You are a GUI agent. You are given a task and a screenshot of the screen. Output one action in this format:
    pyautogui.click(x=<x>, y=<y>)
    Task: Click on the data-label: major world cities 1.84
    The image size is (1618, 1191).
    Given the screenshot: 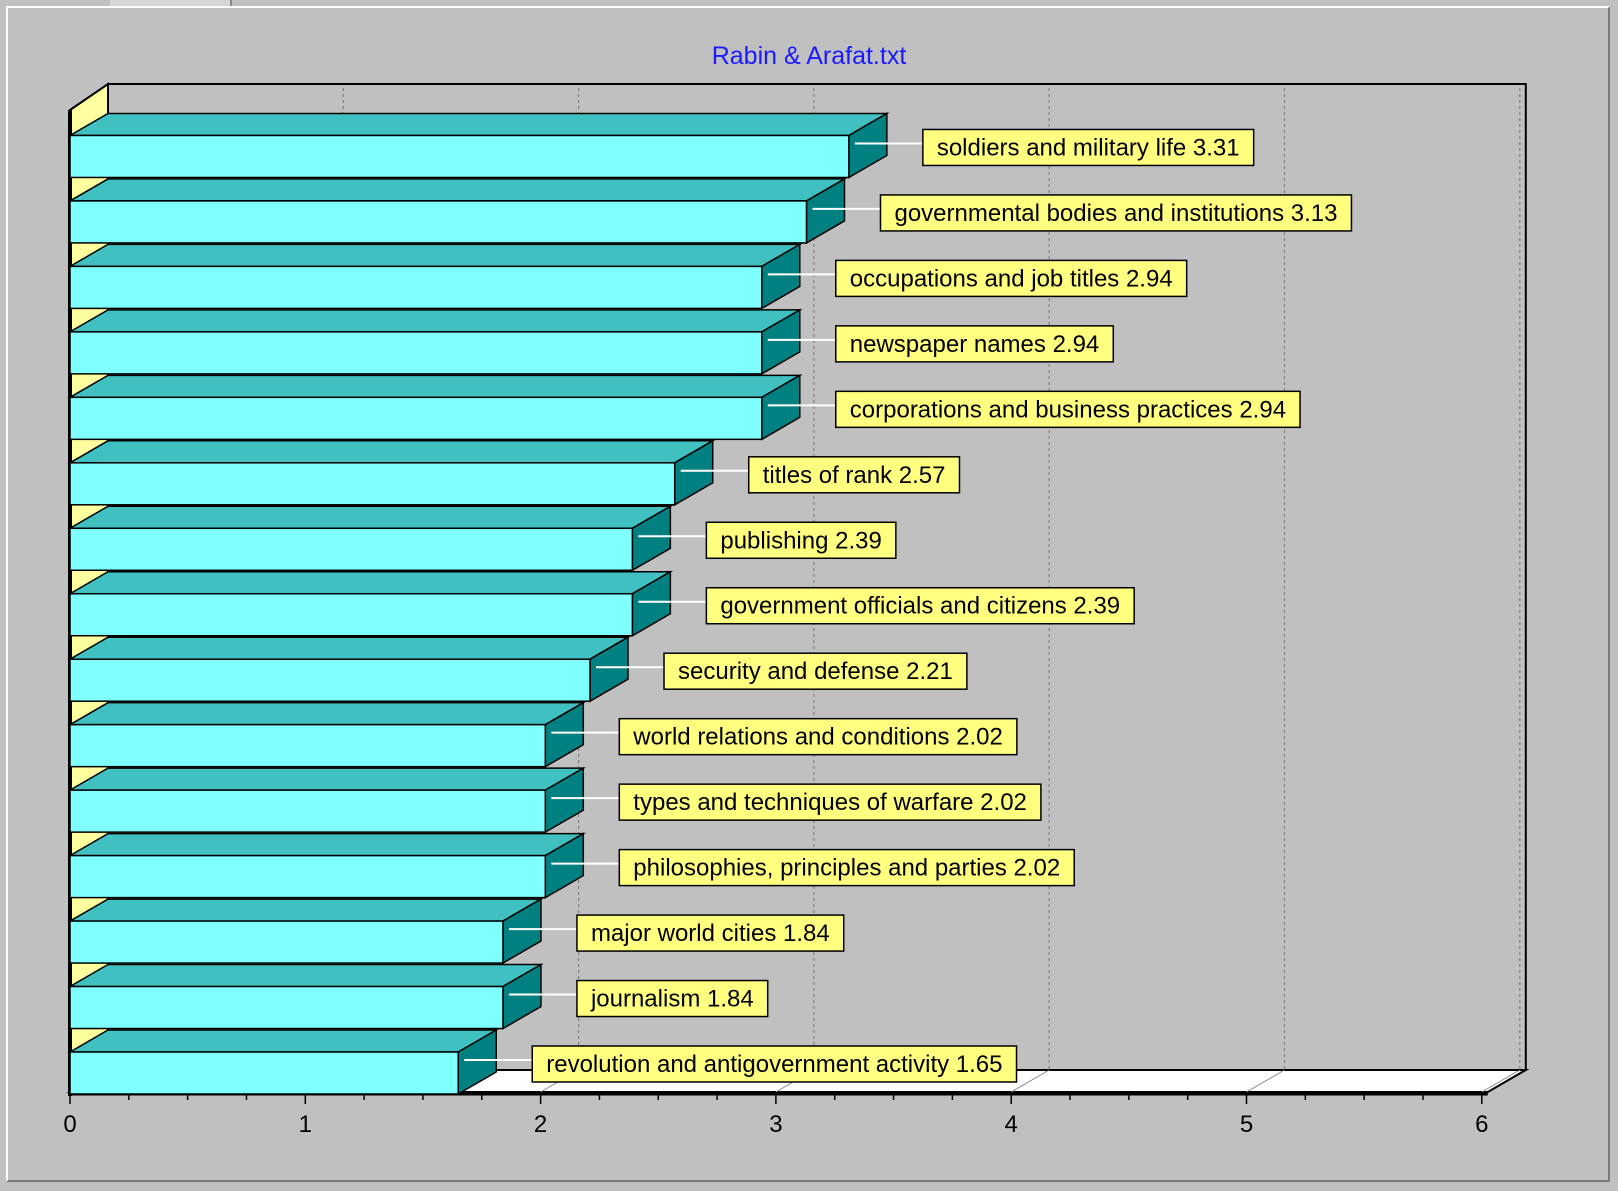 What is the action you would take?
    pyautogui.click(x=710, y=933)
    